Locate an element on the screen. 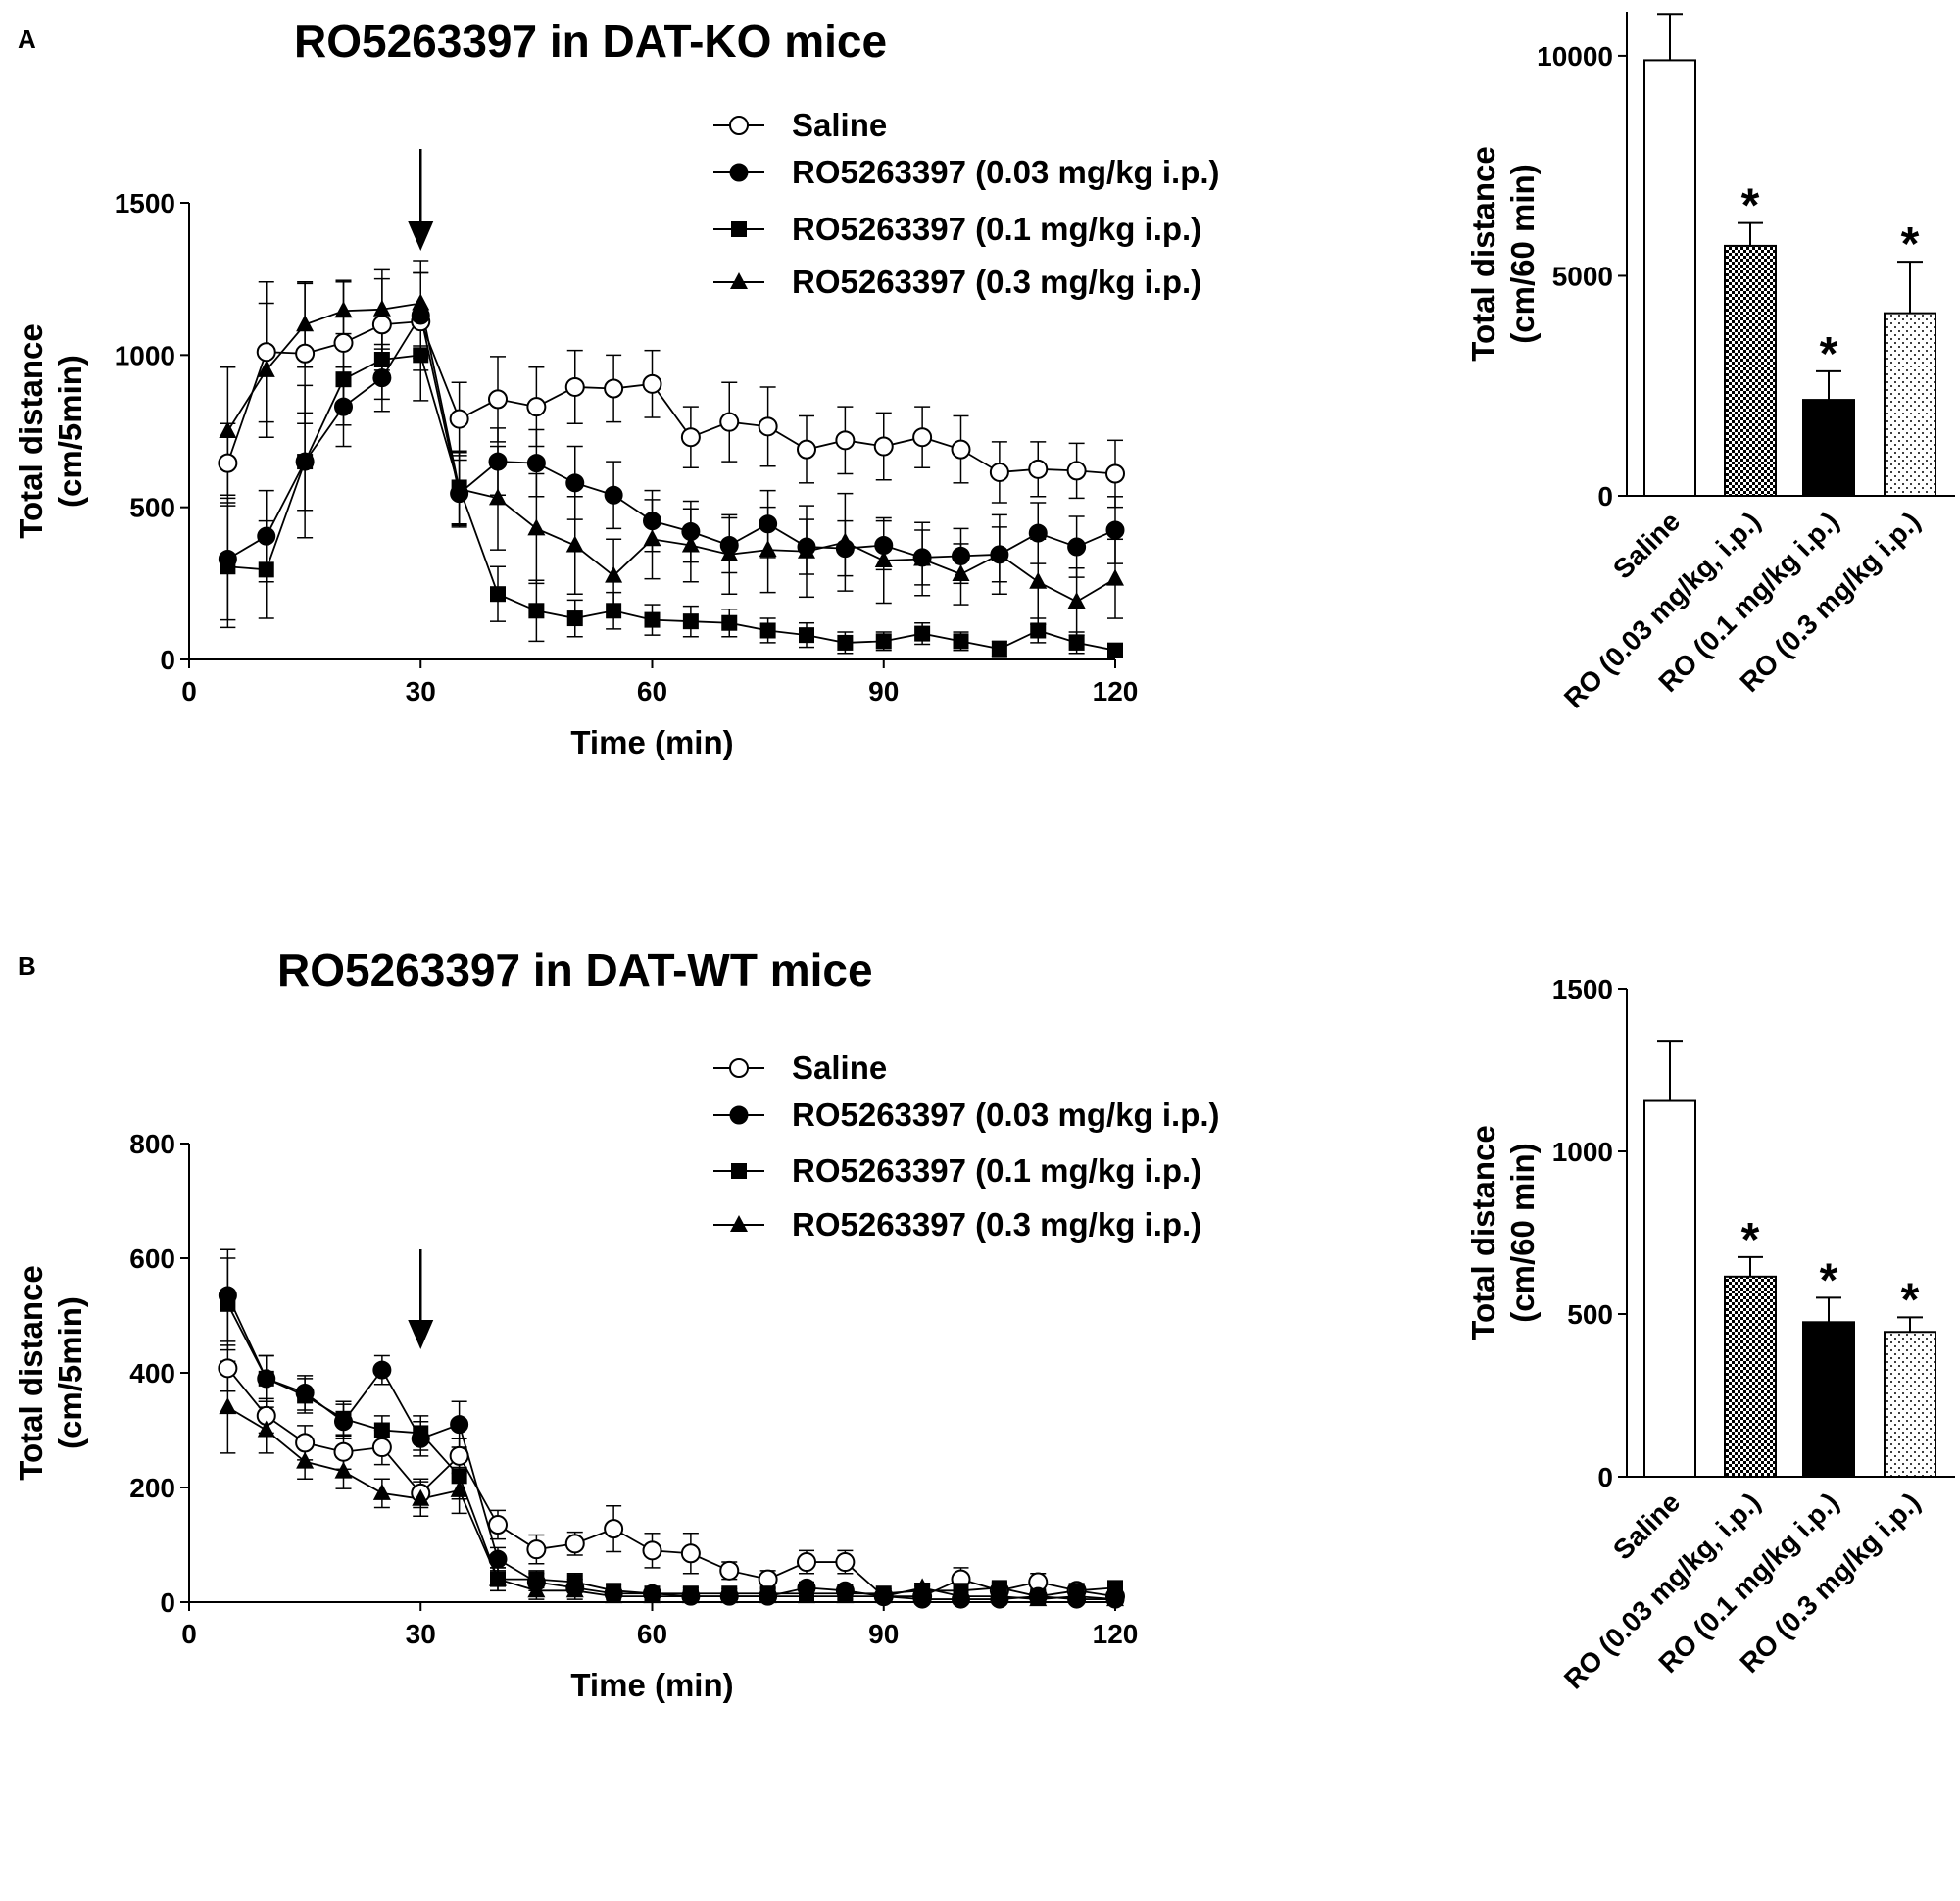 Image resolution: width=1960 pixels, height=1901 pixels. bar-group: Saline is located at coordinates (1651, 1303).